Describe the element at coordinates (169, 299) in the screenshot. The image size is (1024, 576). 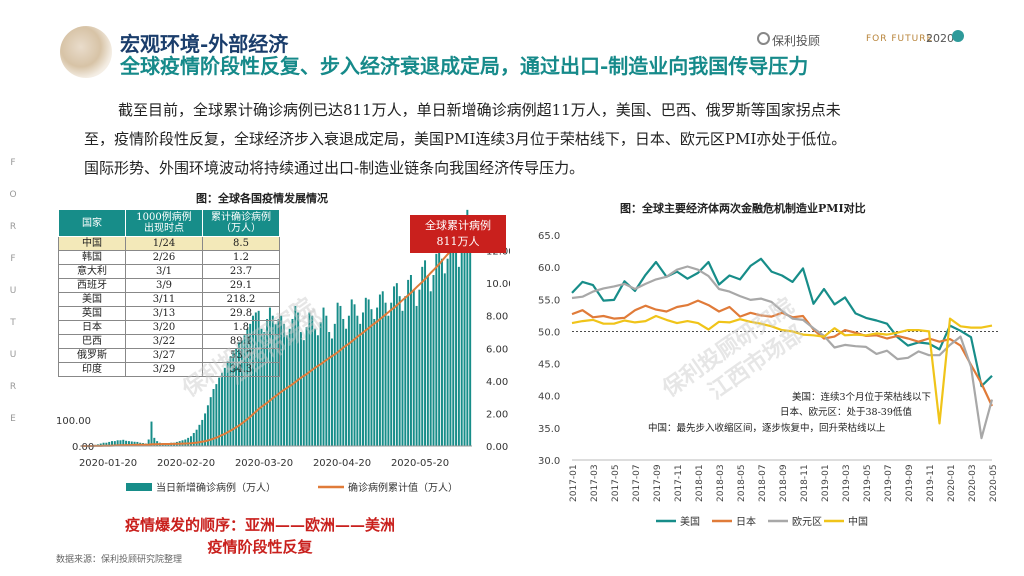
I see `table-row: 美国 3/11 218.2` at that location.